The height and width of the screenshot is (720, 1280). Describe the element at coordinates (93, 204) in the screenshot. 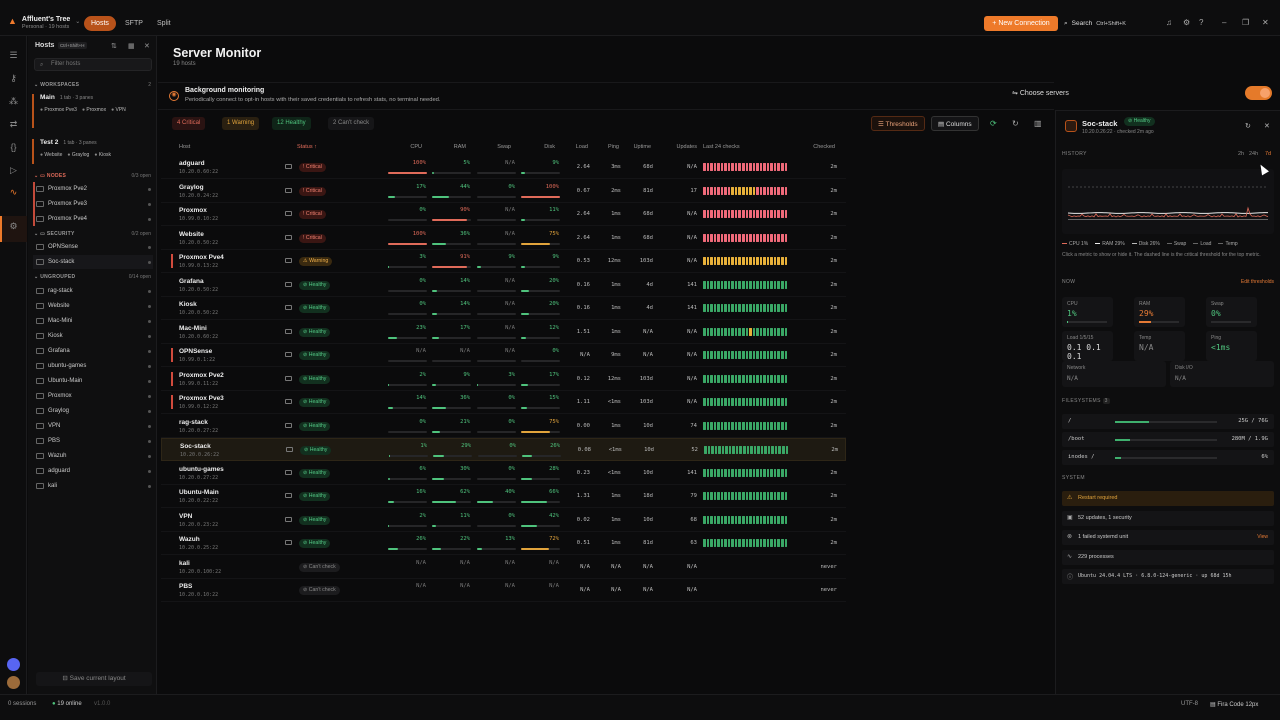

I see `sidebar-host-item: Proxmox Pve3` at that location.